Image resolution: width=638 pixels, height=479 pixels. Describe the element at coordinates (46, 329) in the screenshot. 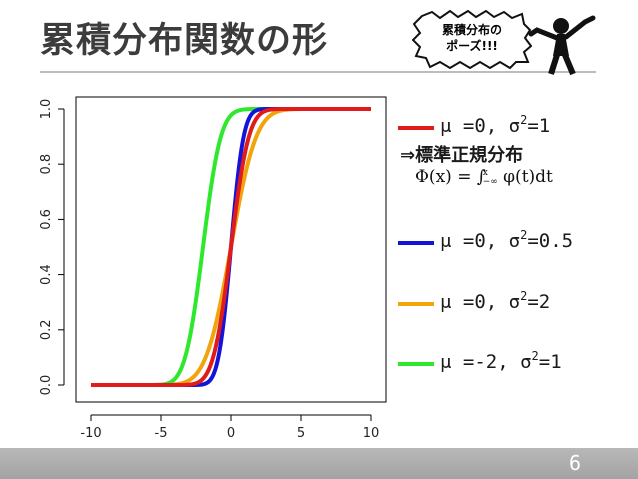

I see `y-tick-label: 0.2` at that location.